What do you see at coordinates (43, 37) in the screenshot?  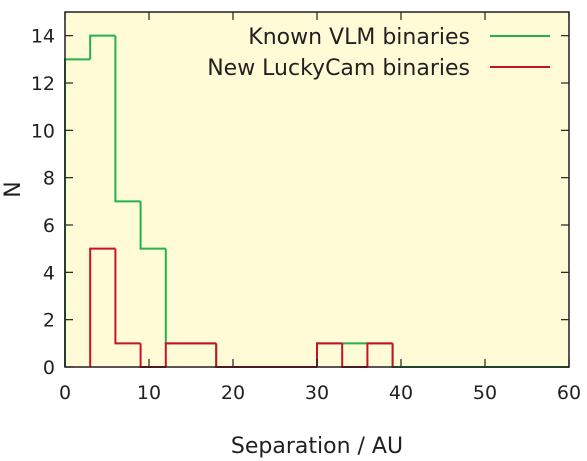 I see `y-tick-label: 14` at bounding box center [43, 37].